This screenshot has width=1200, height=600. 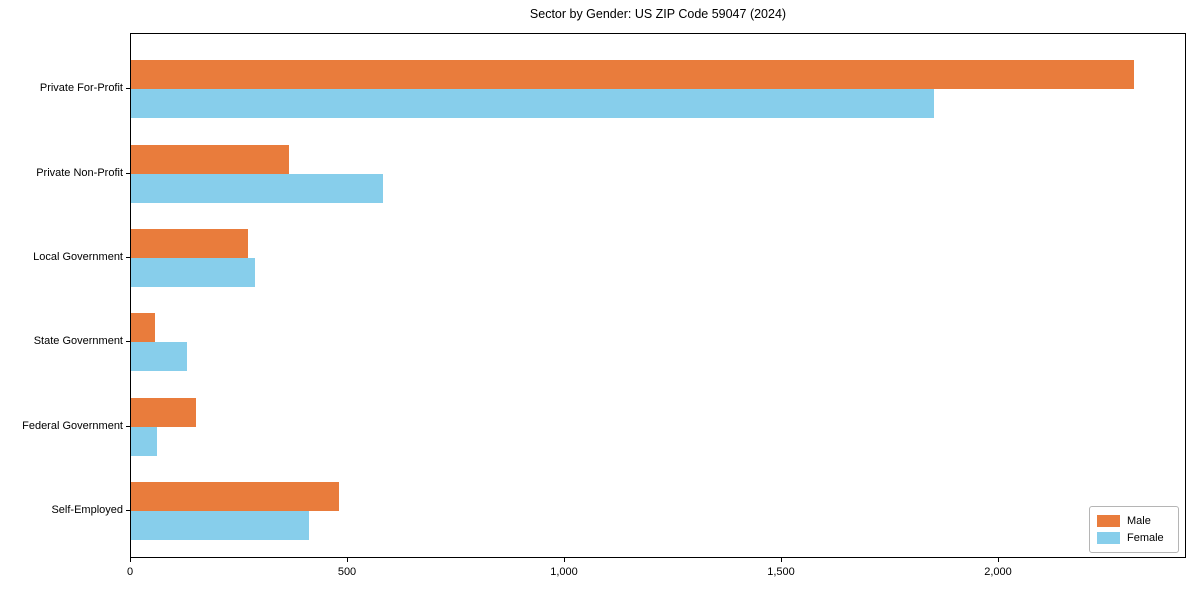 What do you see at coordinates (189, 243) in the screenshot?
I see `bar-male-local-government` at bounding box center [189, 243].